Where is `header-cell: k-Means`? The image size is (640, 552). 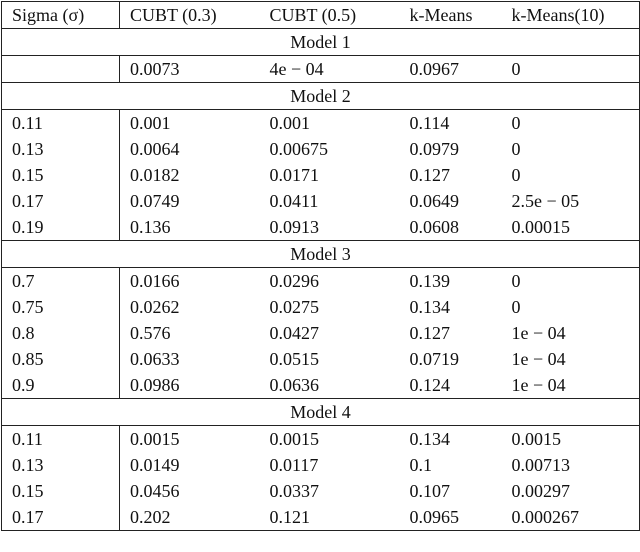
header-cell: k-Means is located at coordinates (450, 15).